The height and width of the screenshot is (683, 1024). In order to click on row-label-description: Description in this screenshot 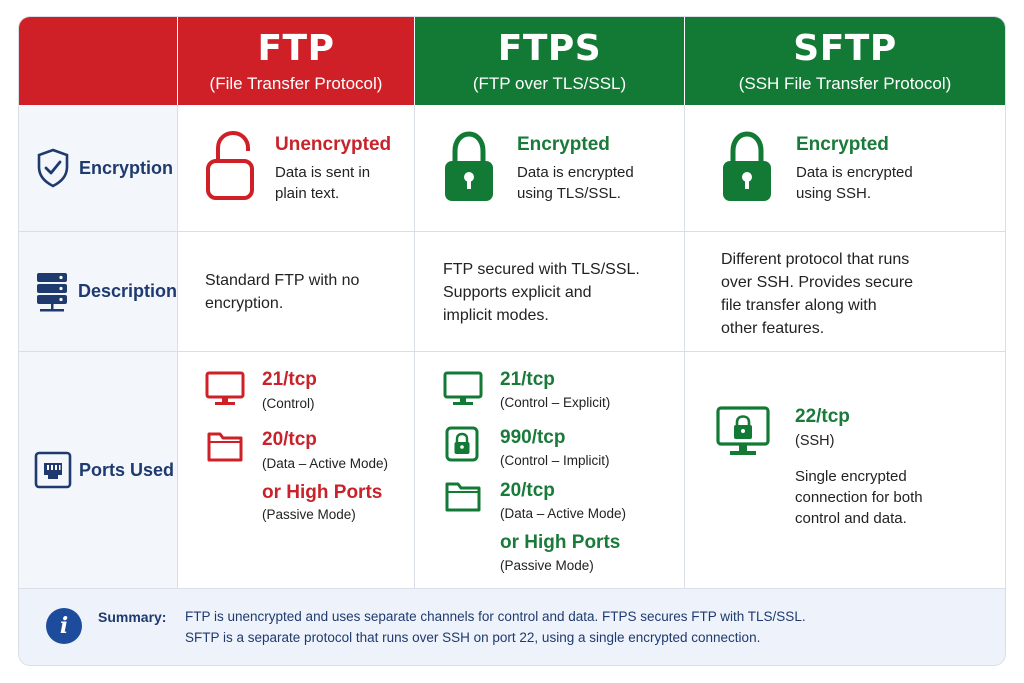, I will do `click(98, 291)`.